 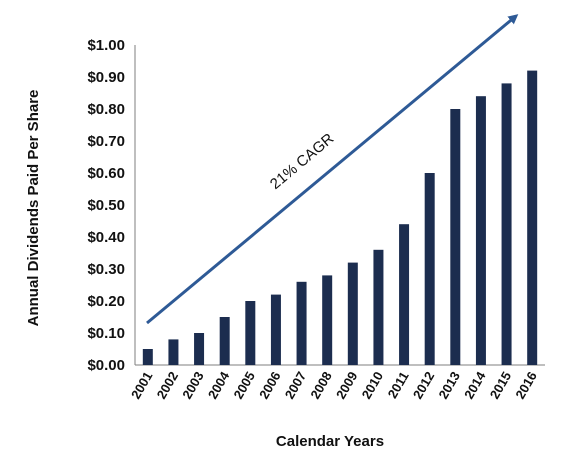 I want to click on bar-2012, so click(x=429, y=269).